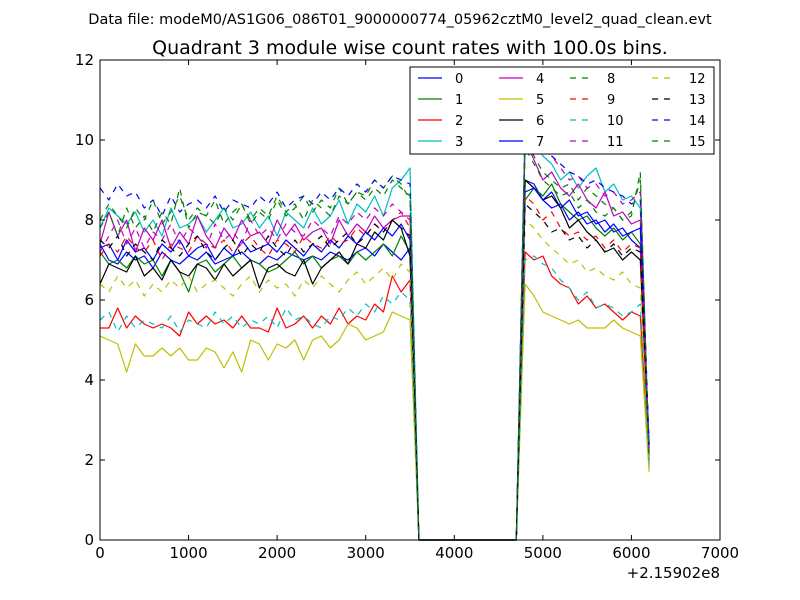 This screenshot has height=600, width=800. I want to click on y-tick-label: 8, so click(89, 220).